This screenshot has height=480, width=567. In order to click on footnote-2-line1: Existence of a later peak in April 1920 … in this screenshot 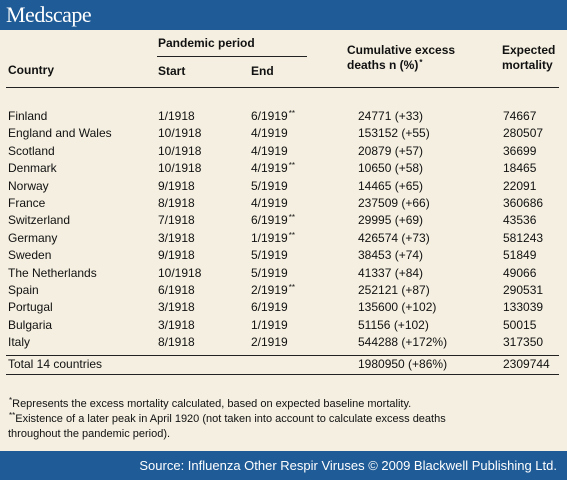, I will do `click(230, 419)`.